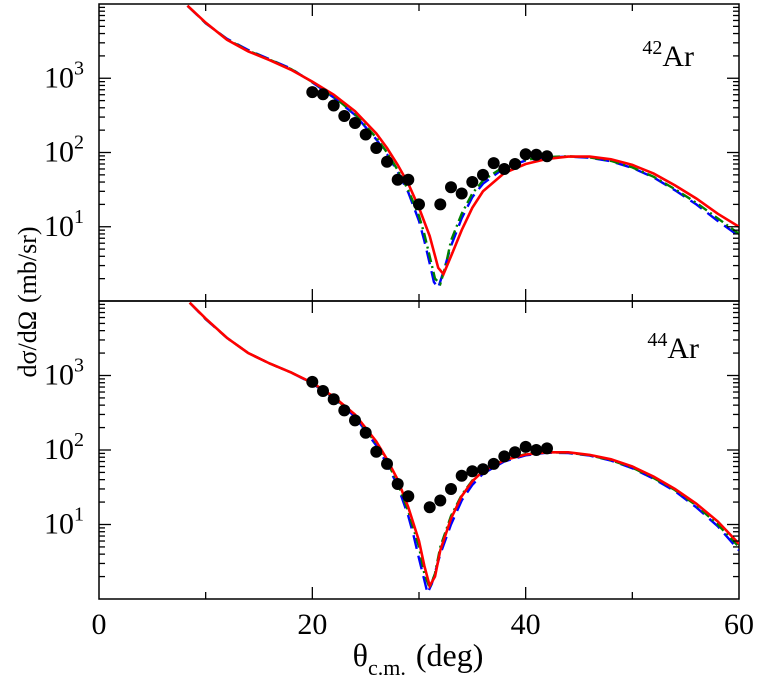 The height and width of the screenshot is (690, 759). What do you see at coordinates (360, 655) in the screenshot?
I see `x-axis-symbol: θ` at bounding box center [360, 655].